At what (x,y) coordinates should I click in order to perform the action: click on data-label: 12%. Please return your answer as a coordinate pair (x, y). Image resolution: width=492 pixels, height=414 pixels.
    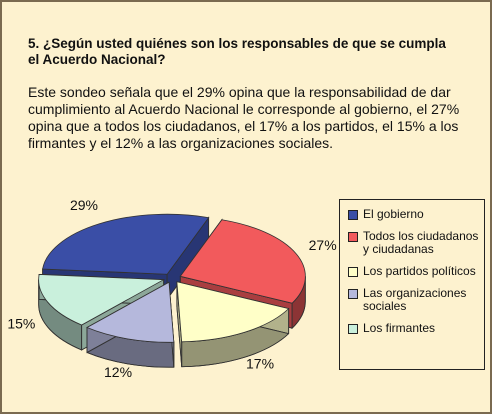
    Looking at the image, I should click on (118, 372).